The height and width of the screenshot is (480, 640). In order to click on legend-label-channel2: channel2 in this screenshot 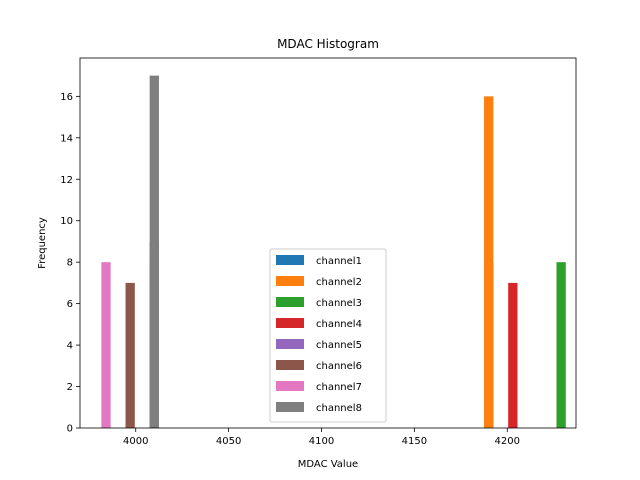, I will do `click(339, 282)`.